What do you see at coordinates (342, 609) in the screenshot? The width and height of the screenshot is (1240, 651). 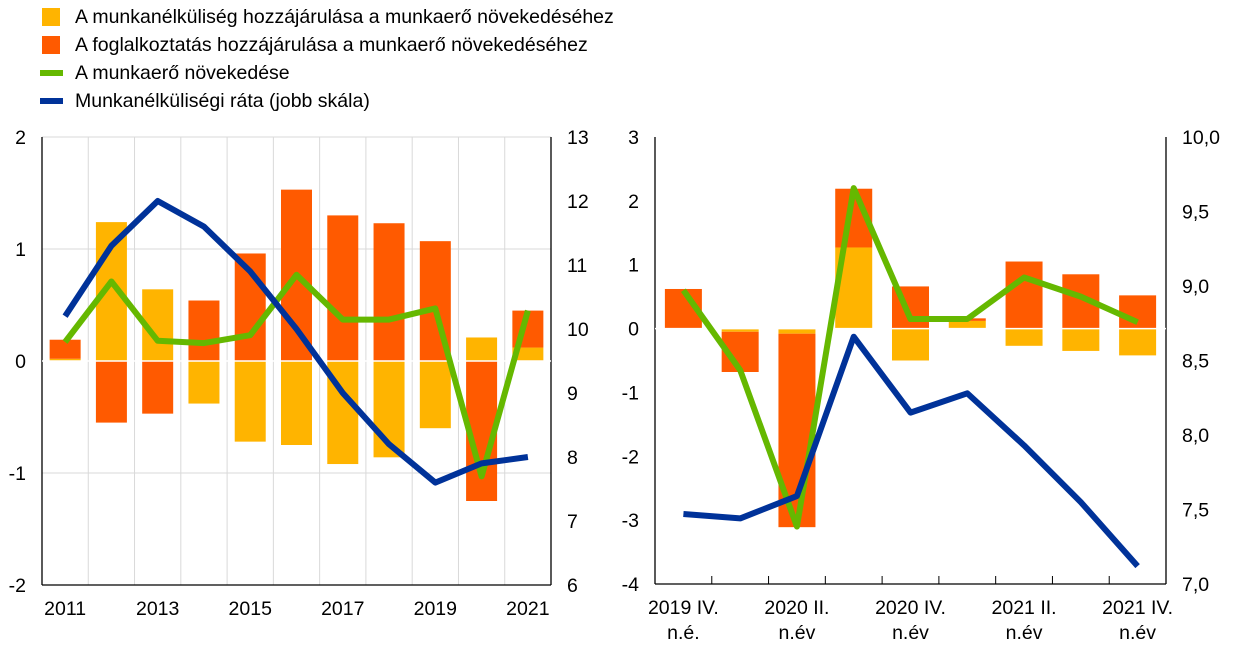 I see `x-tick-label: 2017` at bounding box center [342, 609].